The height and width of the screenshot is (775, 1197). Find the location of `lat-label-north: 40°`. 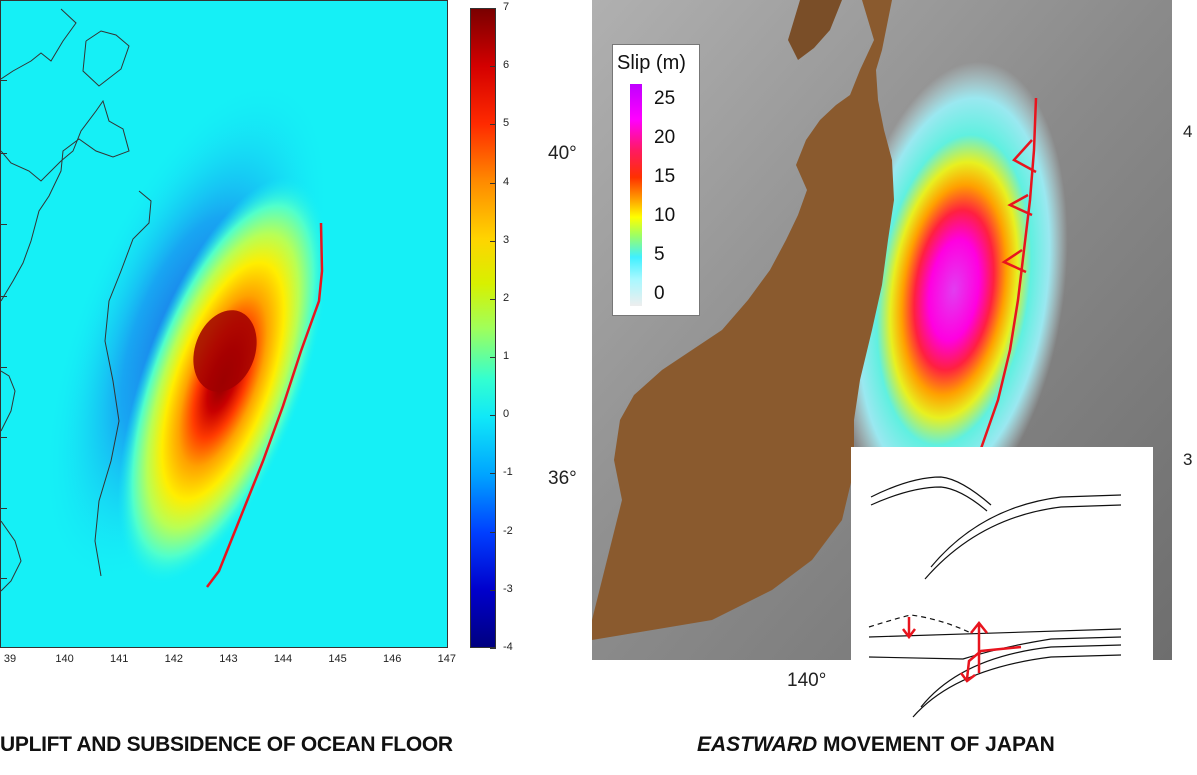

lat-label-north: 40° is located at coordinates (562, 153).